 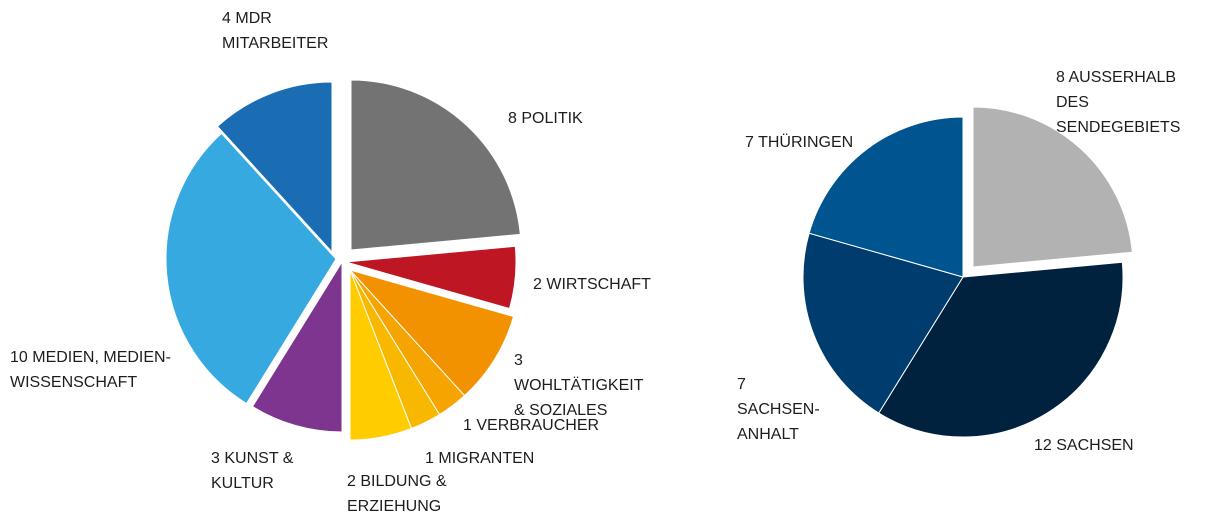 I want to click on slice-label: 7 SACHSEN-ANHALT, so click(x=783, y=409).